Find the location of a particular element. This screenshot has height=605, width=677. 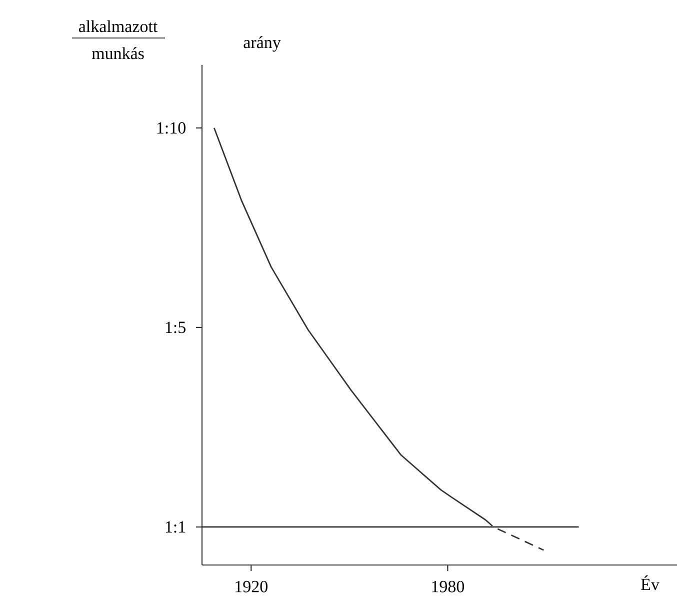

text: alkalmazott is located at coordinates (118, 26).